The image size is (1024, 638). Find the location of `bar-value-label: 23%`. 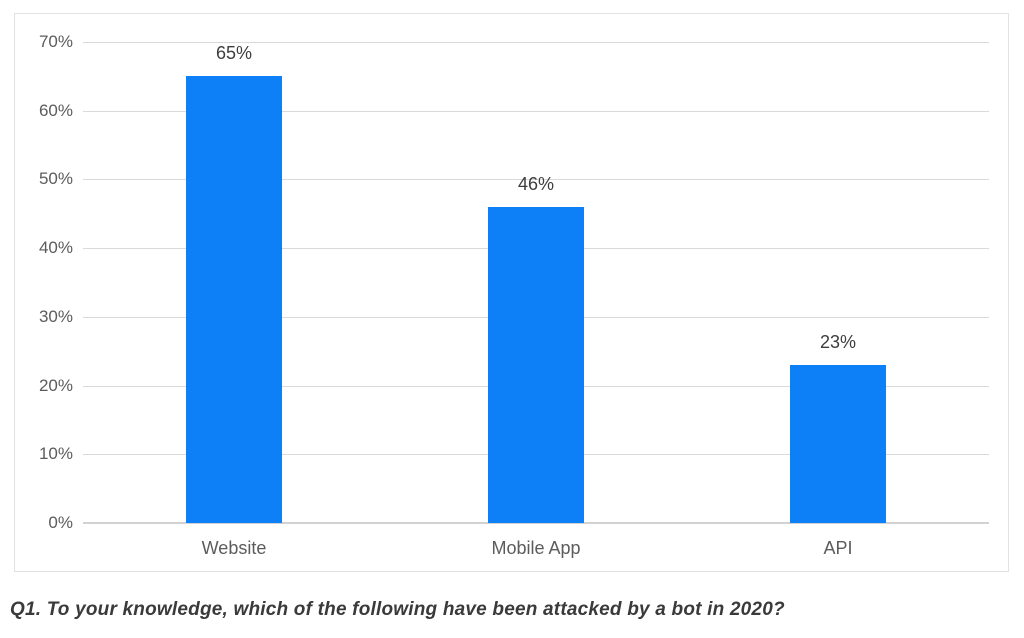

bar-value-label: 23% is located at coordinates (838, 341).